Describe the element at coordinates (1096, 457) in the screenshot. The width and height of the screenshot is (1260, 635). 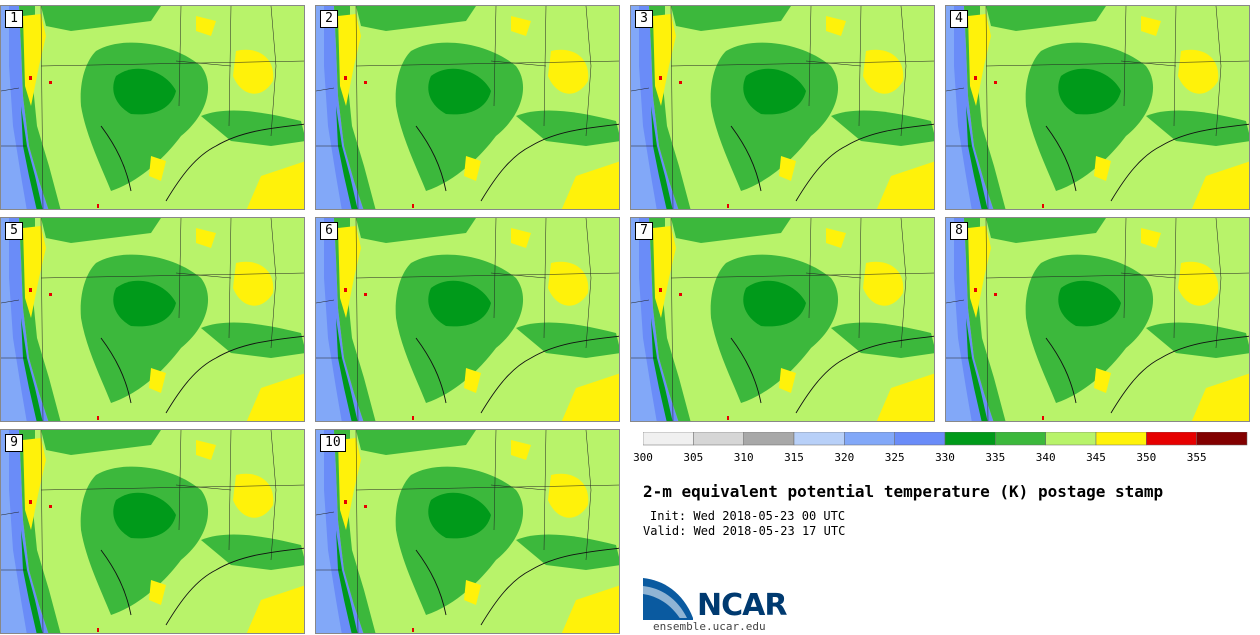
I see `colorbar-tick-label: 345` at that location.